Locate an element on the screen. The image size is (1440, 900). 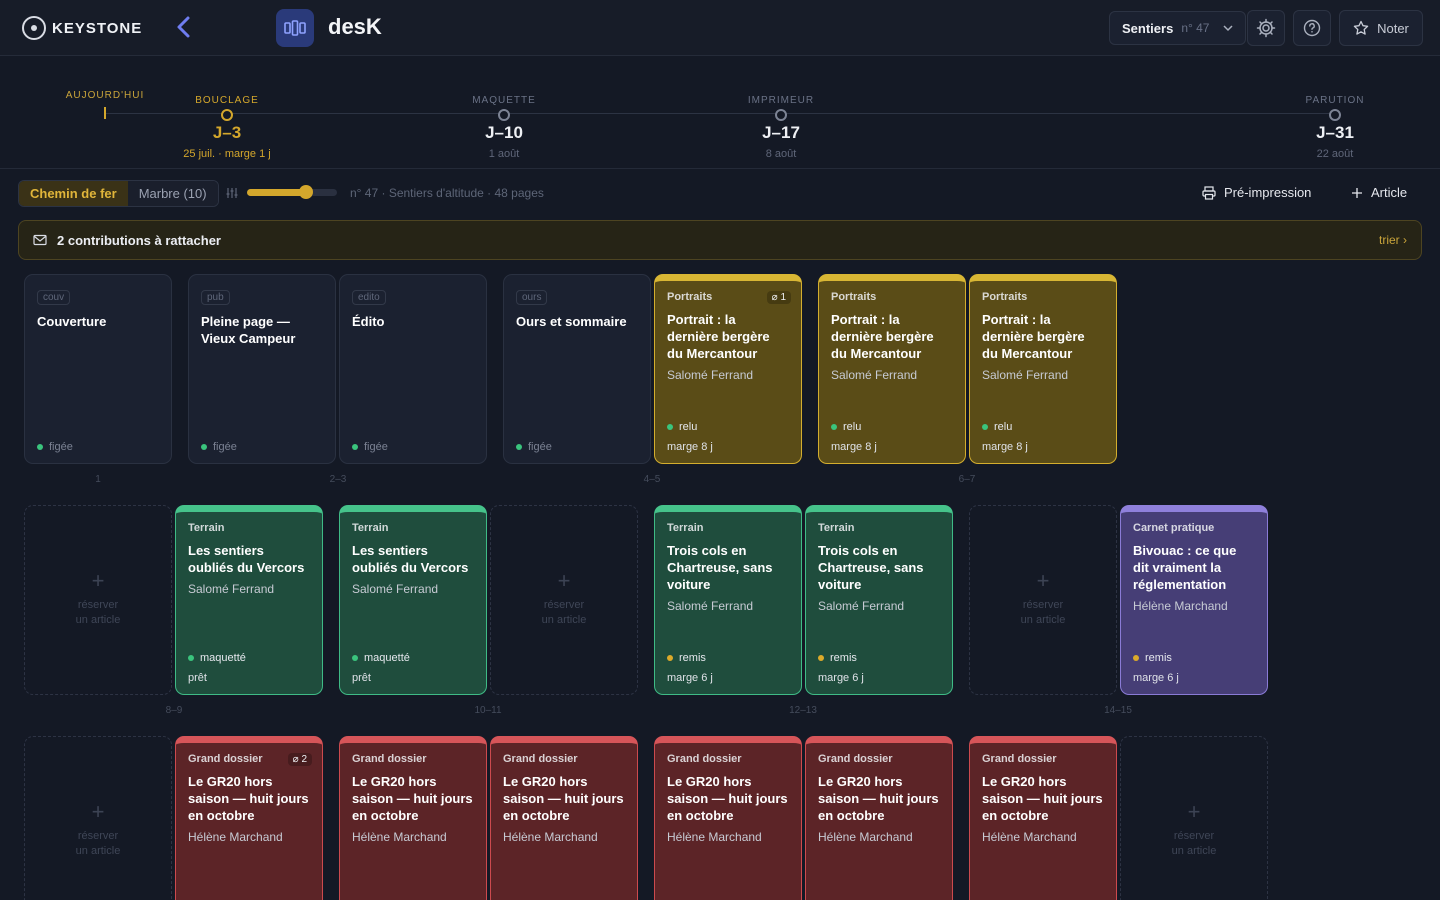
star-icon is located at coordinates (1361, 27).